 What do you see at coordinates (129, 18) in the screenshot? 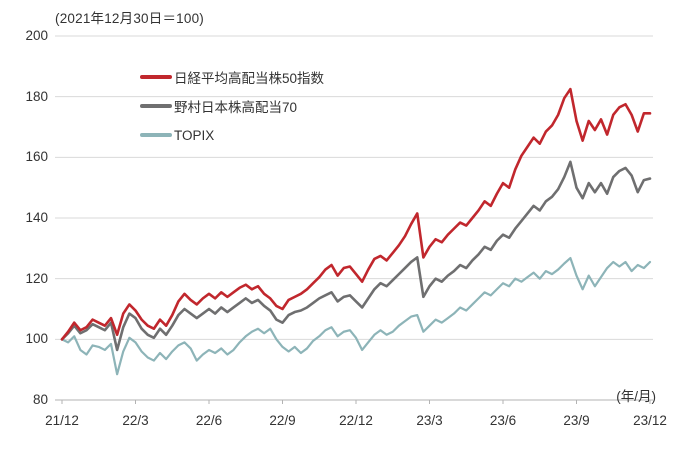
I see `chart-title: (2021年12月30日＝100)` at bounding box center [129, 18].